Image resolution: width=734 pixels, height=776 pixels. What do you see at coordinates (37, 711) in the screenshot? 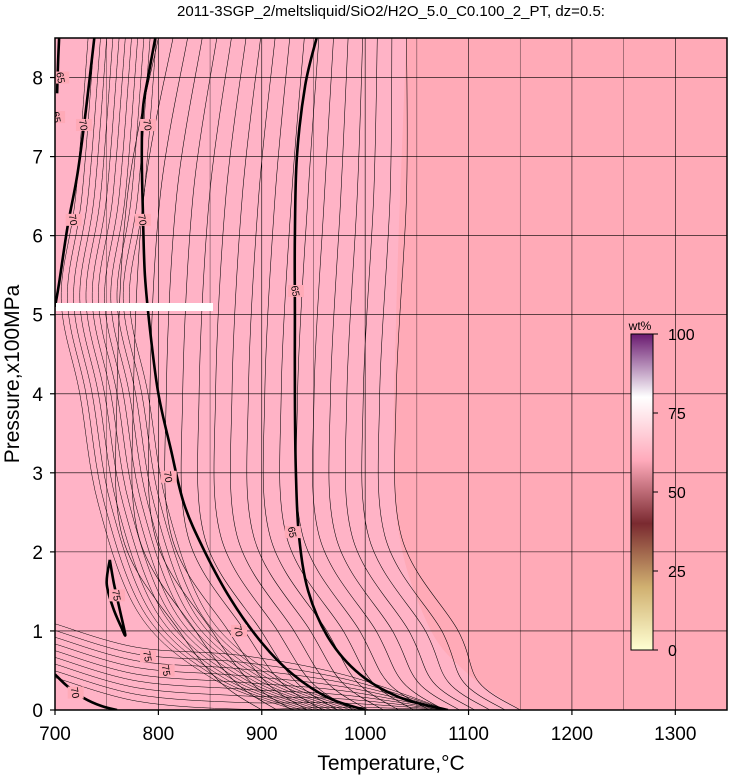
I see `y-tick-label: 0` at bounding box center [37, 711].